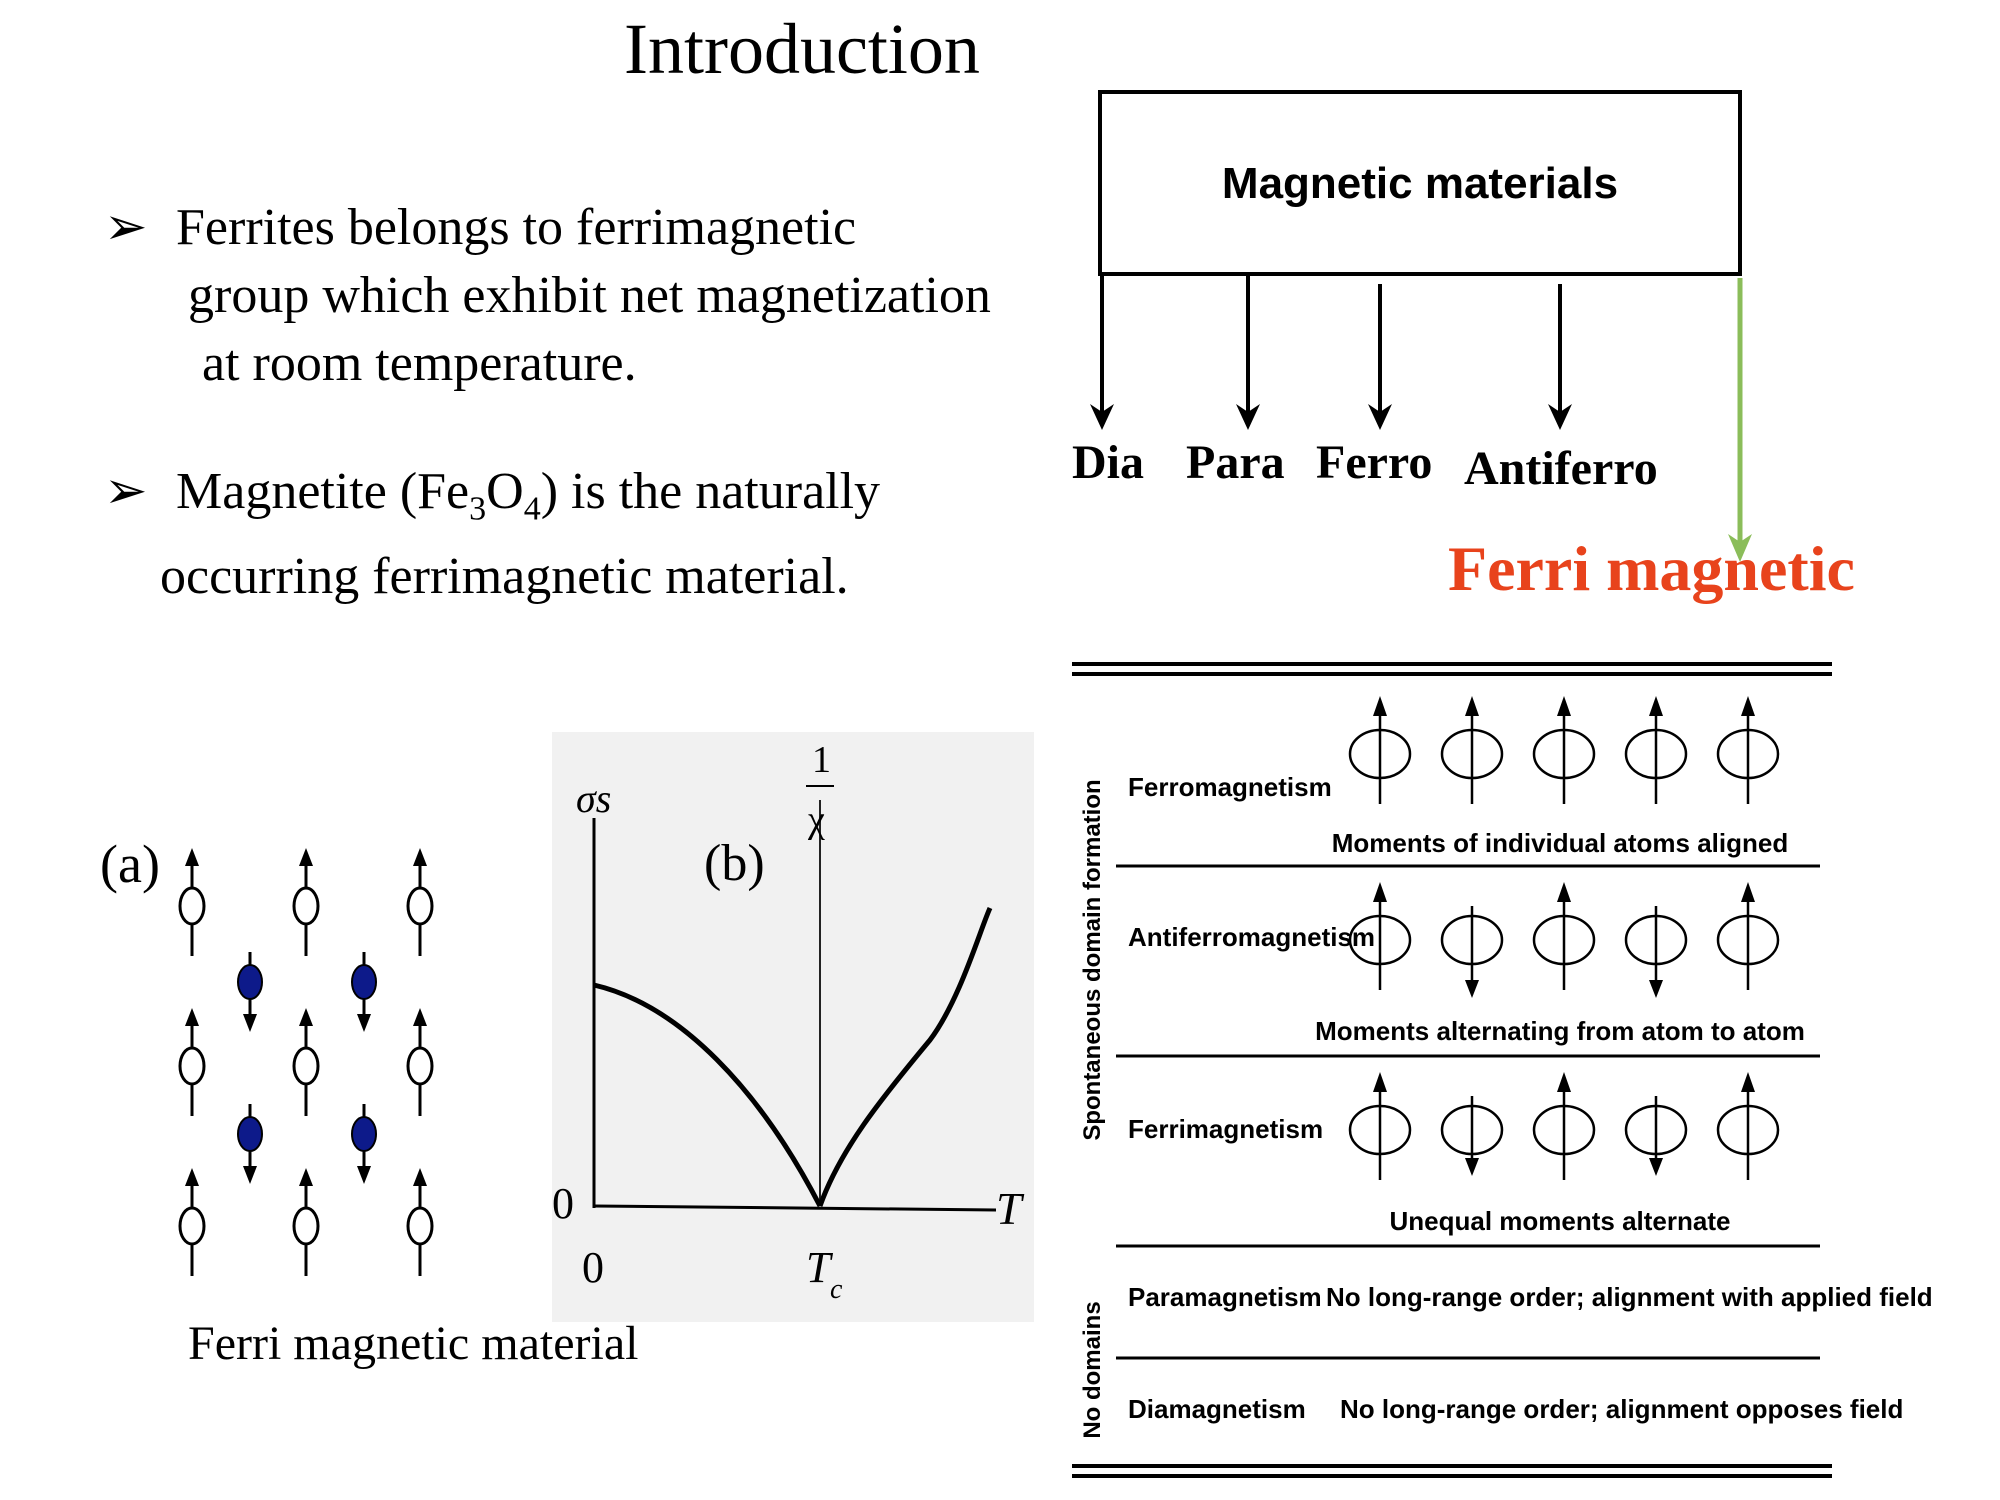 The width and height of the screenshot is (2000, 1500). Describe the element at coordinates (1560, 357) in the screenshot. I see `arrow-antiferro` at that location.